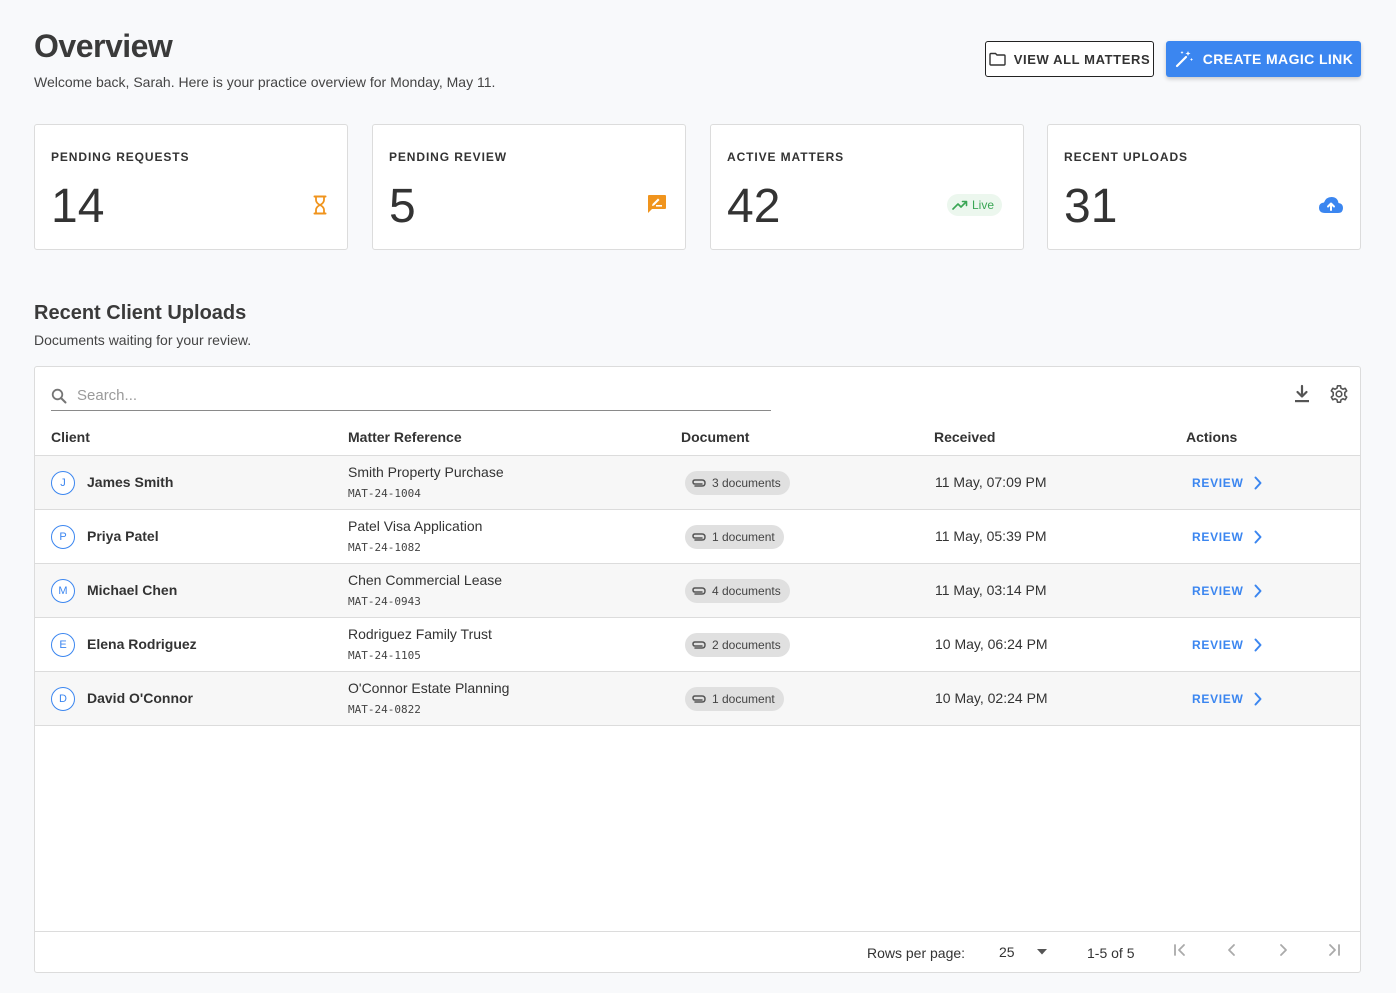  I want to click on stat-label: RECENT UPLOADS, so click(1126, 157).